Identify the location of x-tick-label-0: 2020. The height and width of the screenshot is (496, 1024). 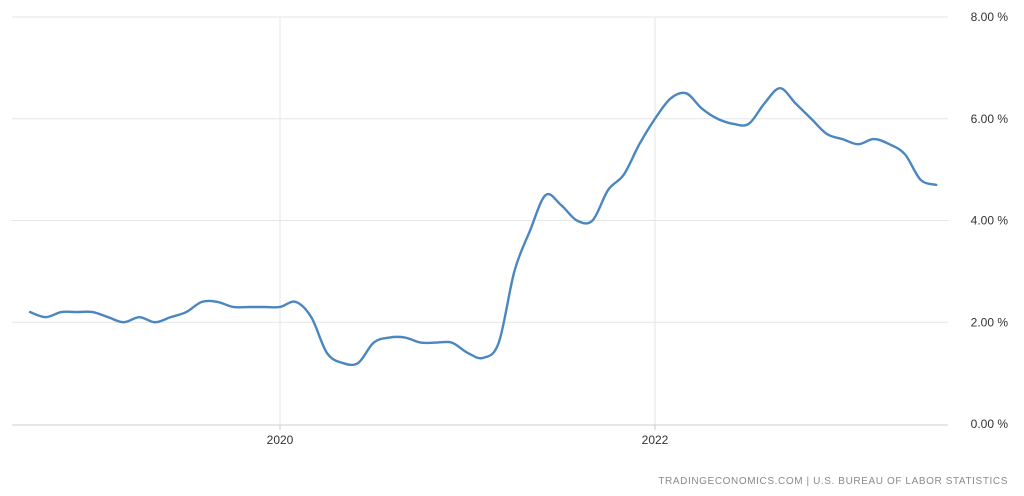
(280, 440).